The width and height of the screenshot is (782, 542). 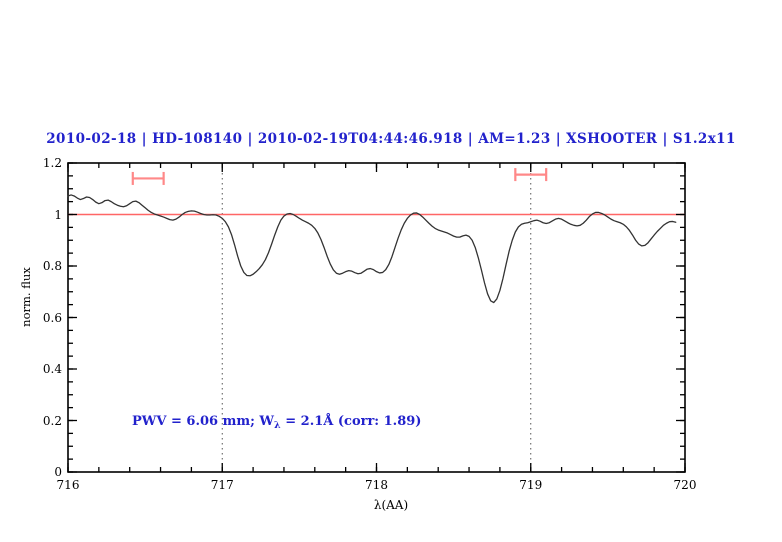 What do you see at coordinates (52, 163) in the screenshot?
I see `y-tick-label: 1.2` at bounding box center [52, 163].